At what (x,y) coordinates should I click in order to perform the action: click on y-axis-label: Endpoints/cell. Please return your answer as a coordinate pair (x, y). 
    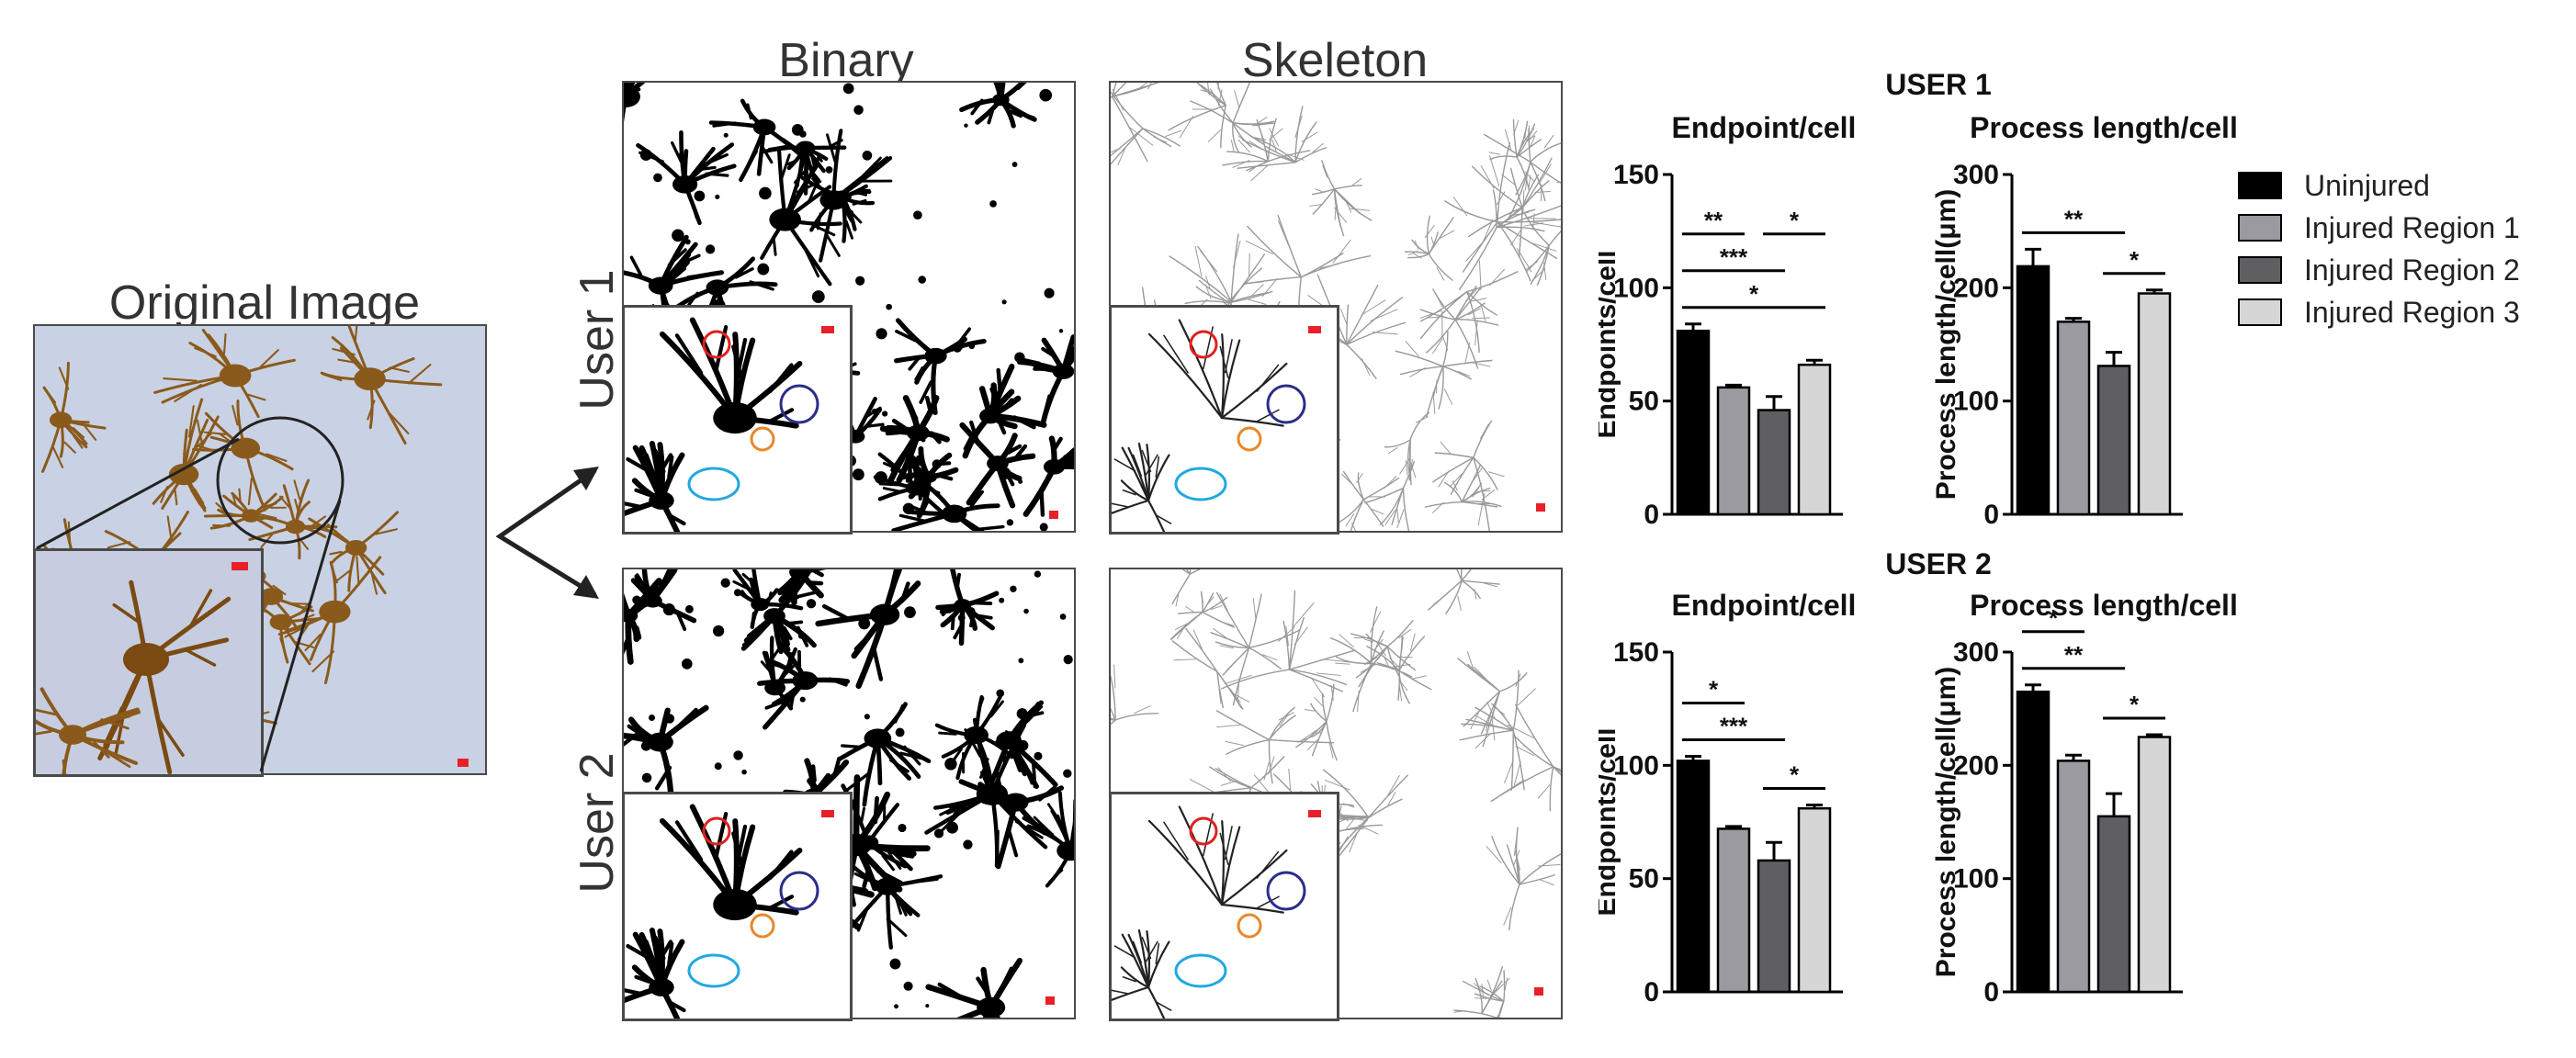
    Looking at the image, I should click on (1610, 821).